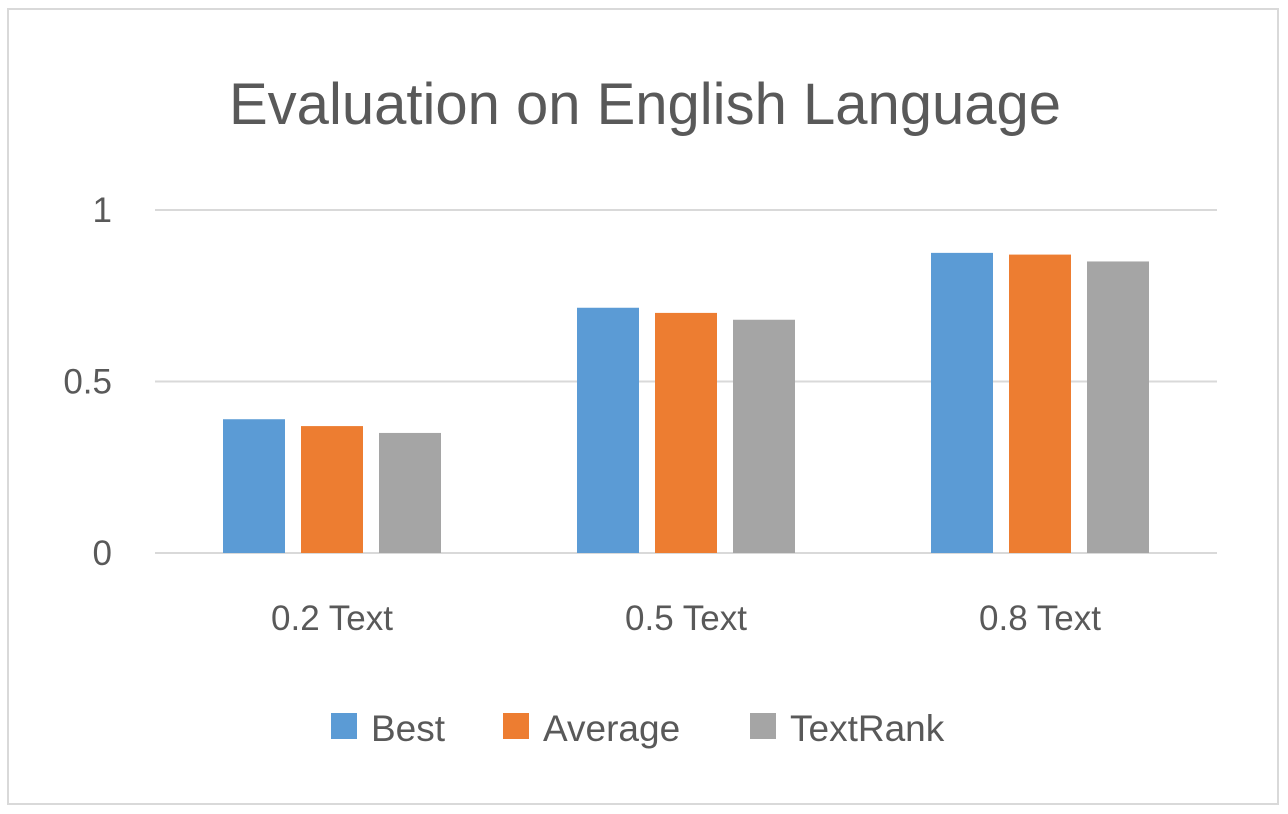  What do you see at coordinates (102, 210) in the screenshot?
I see `y-tick-label: 1` at bounding box center [102, 210].